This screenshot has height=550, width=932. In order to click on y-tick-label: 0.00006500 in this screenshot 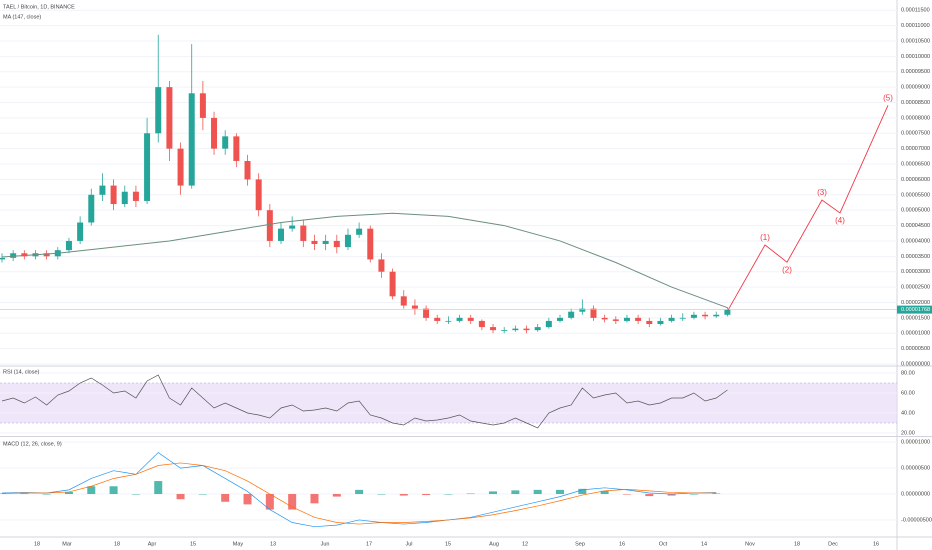, I will do `click(915, 164)`.